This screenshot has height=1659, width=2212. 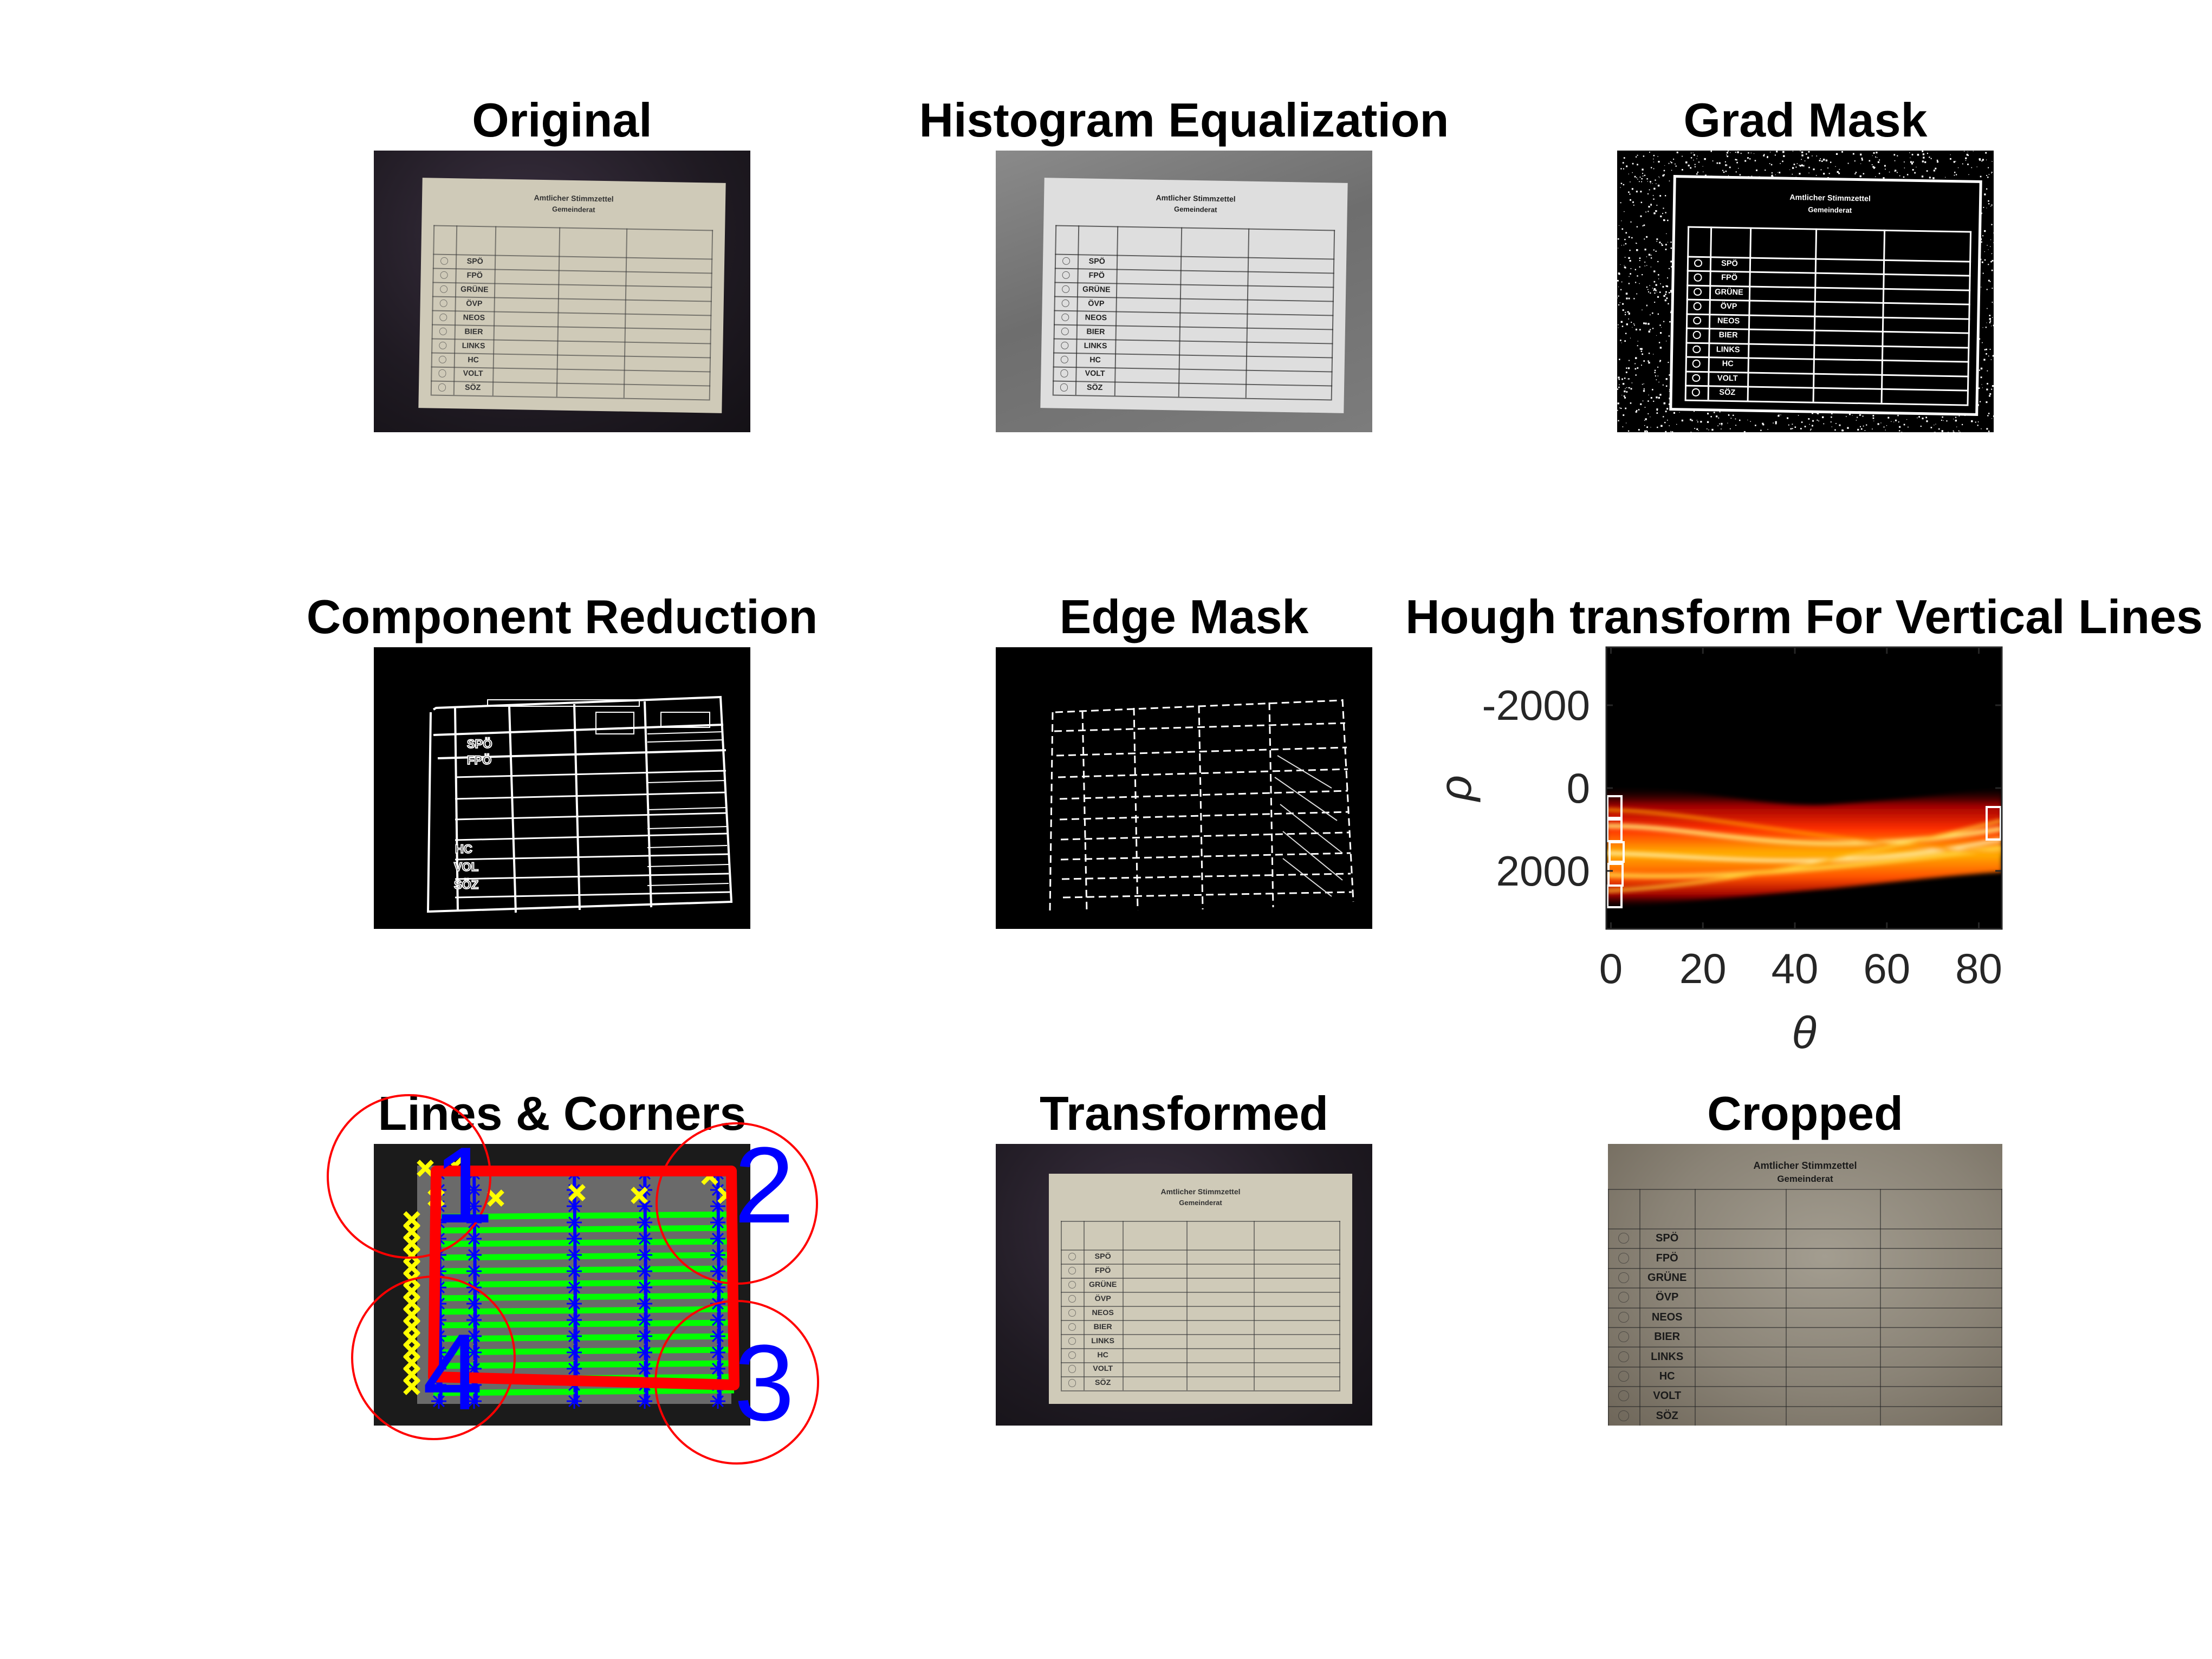 What do you see at coordinates (1978, 968) in the screenshot?
I see `x-tick-label: 80` at bounding box center [1978, 968].